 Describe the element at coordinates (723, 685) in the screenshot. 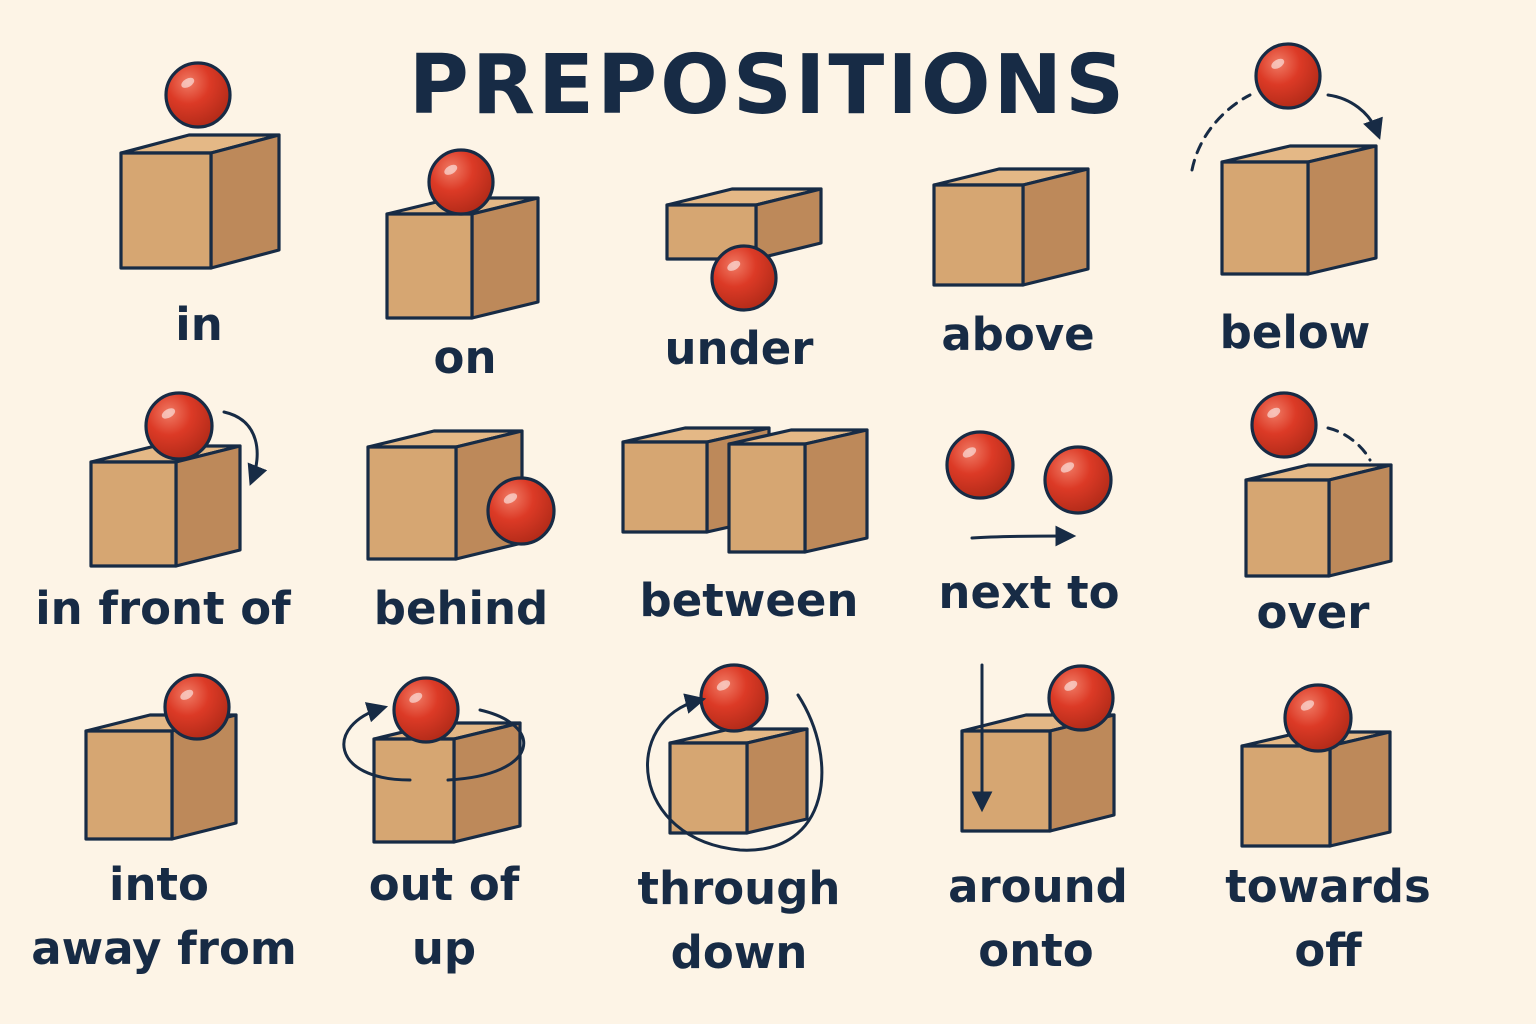

I see `ball-through-shine` at that location.